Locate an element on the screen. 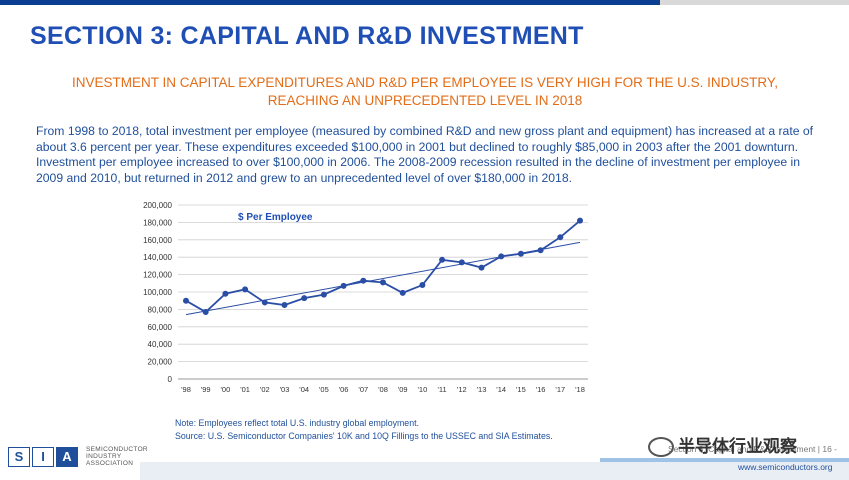  sia-org-name: SEMICONDUCTOR INDUSTRY ASSOCIATION is located at coordinates (117, 456).